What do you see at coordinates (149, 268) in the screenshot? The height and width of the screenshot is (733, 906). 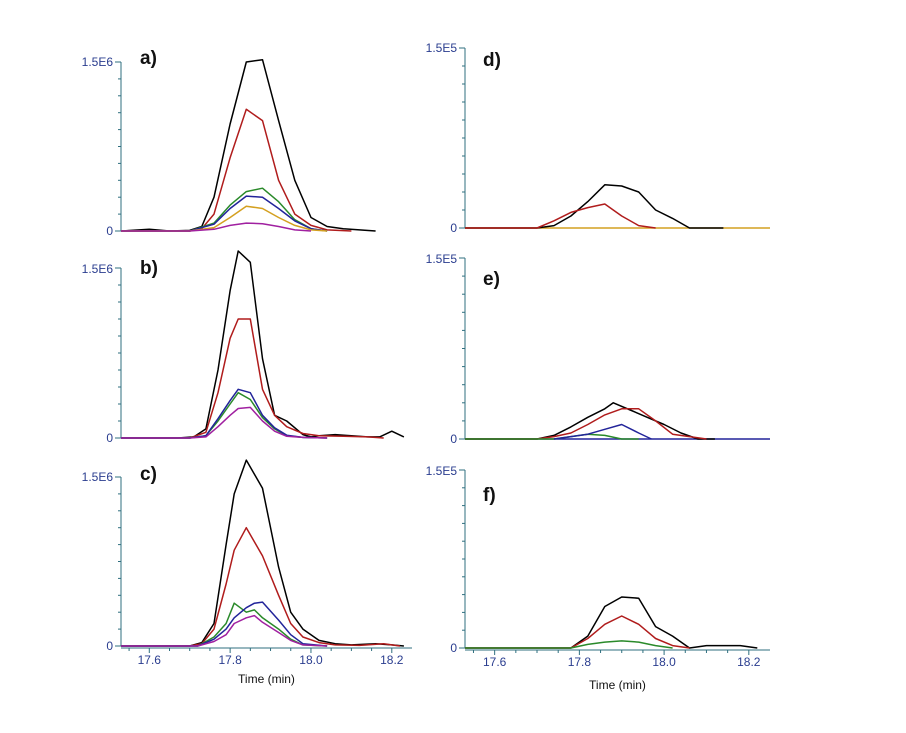 I see `panel-label: b)` at bounding box center [149, 268].